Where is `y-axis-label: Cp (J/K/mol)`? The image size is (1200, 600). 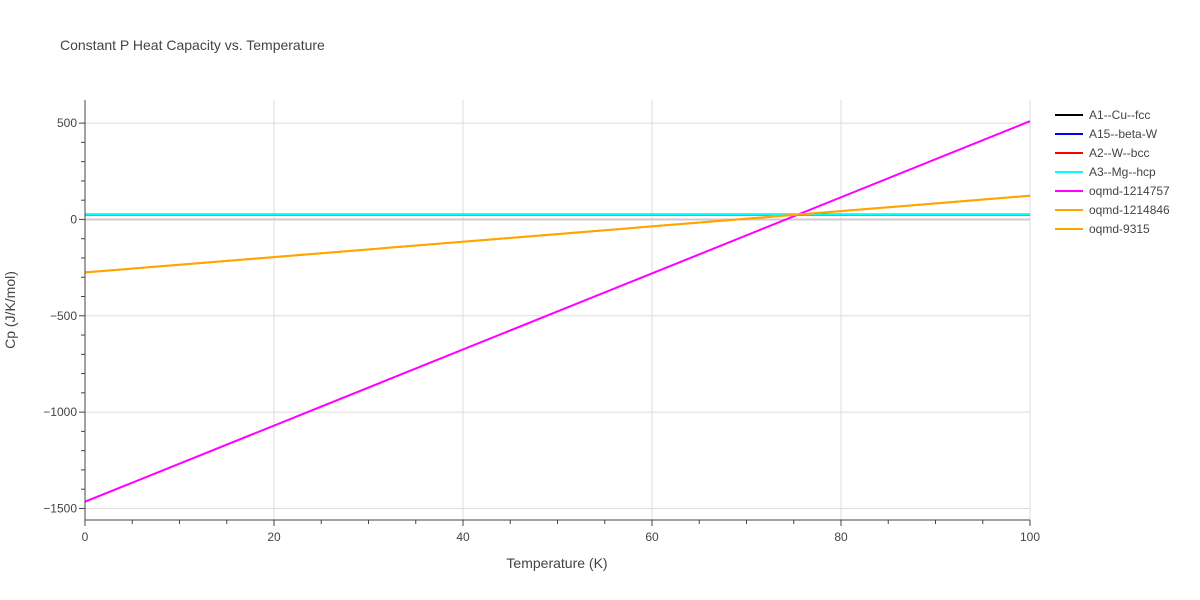
y-axis-label: Cp (J/K/mol) is located at coordinates (10, 310).